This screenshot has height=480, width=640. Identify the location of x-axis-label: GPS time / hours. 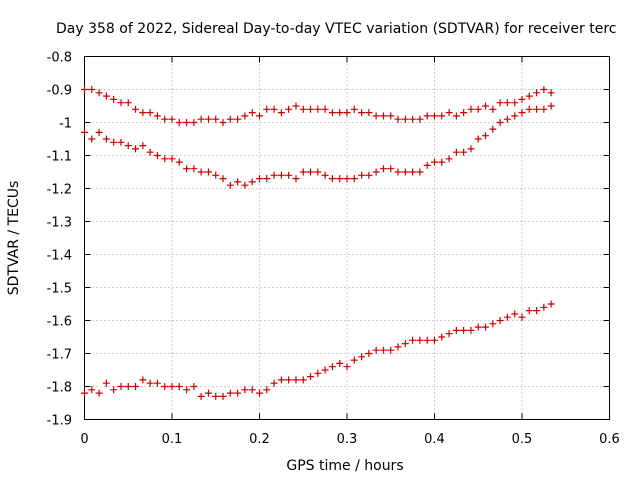
(344, 466).